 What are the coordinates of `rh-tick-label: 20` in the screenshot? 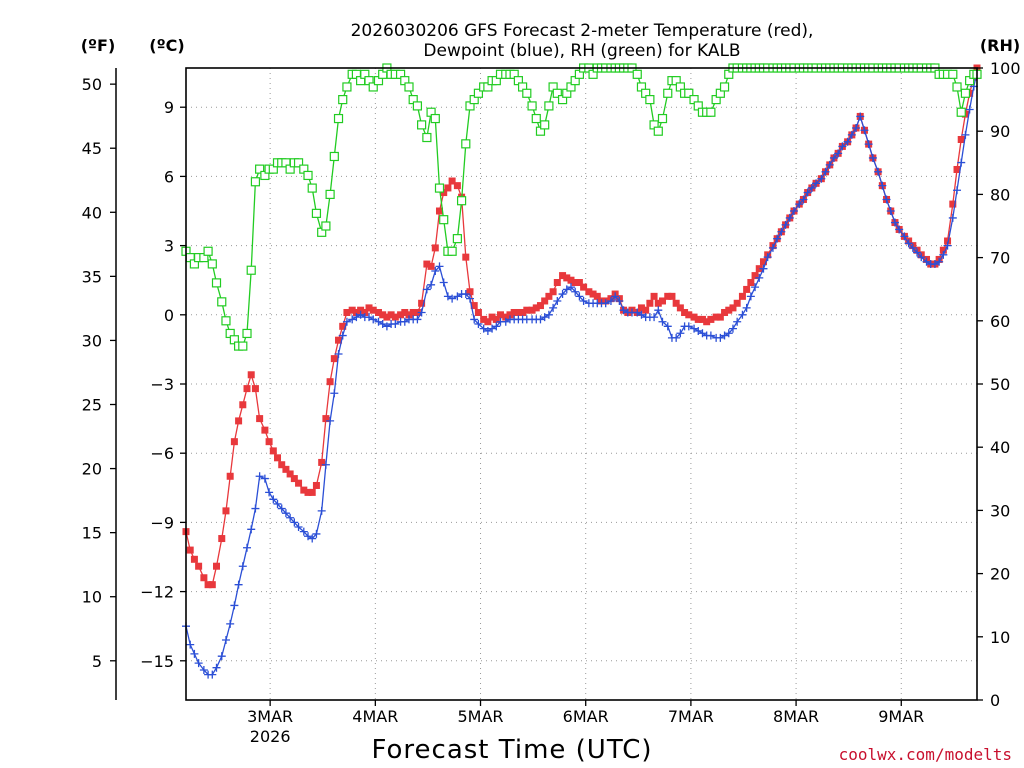 It's located at (1000, 574).